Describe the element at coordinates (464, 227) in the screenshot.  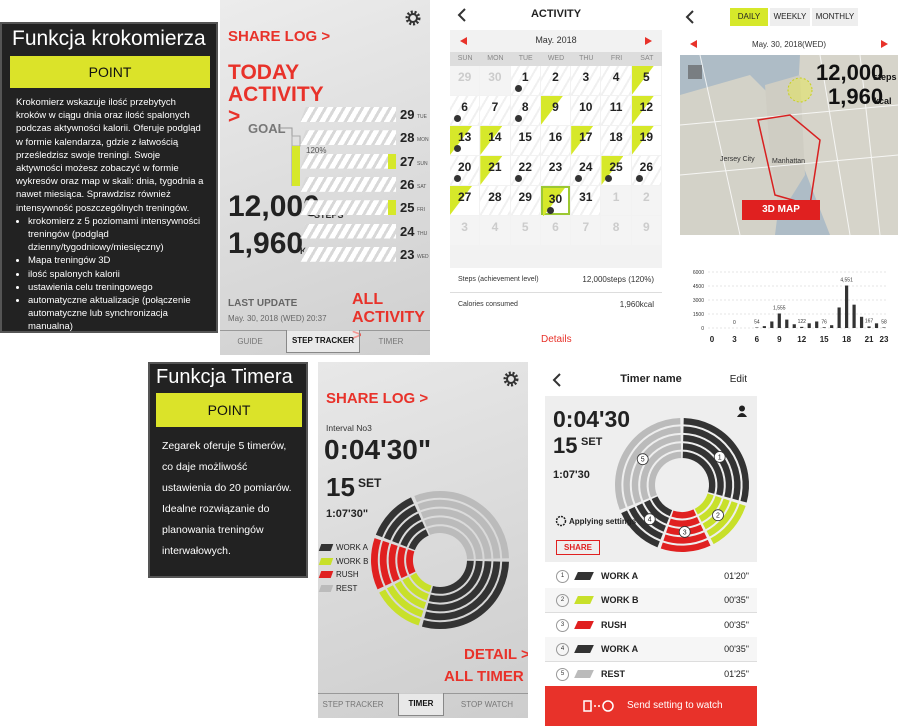
I see `day-number: 3` at that location.